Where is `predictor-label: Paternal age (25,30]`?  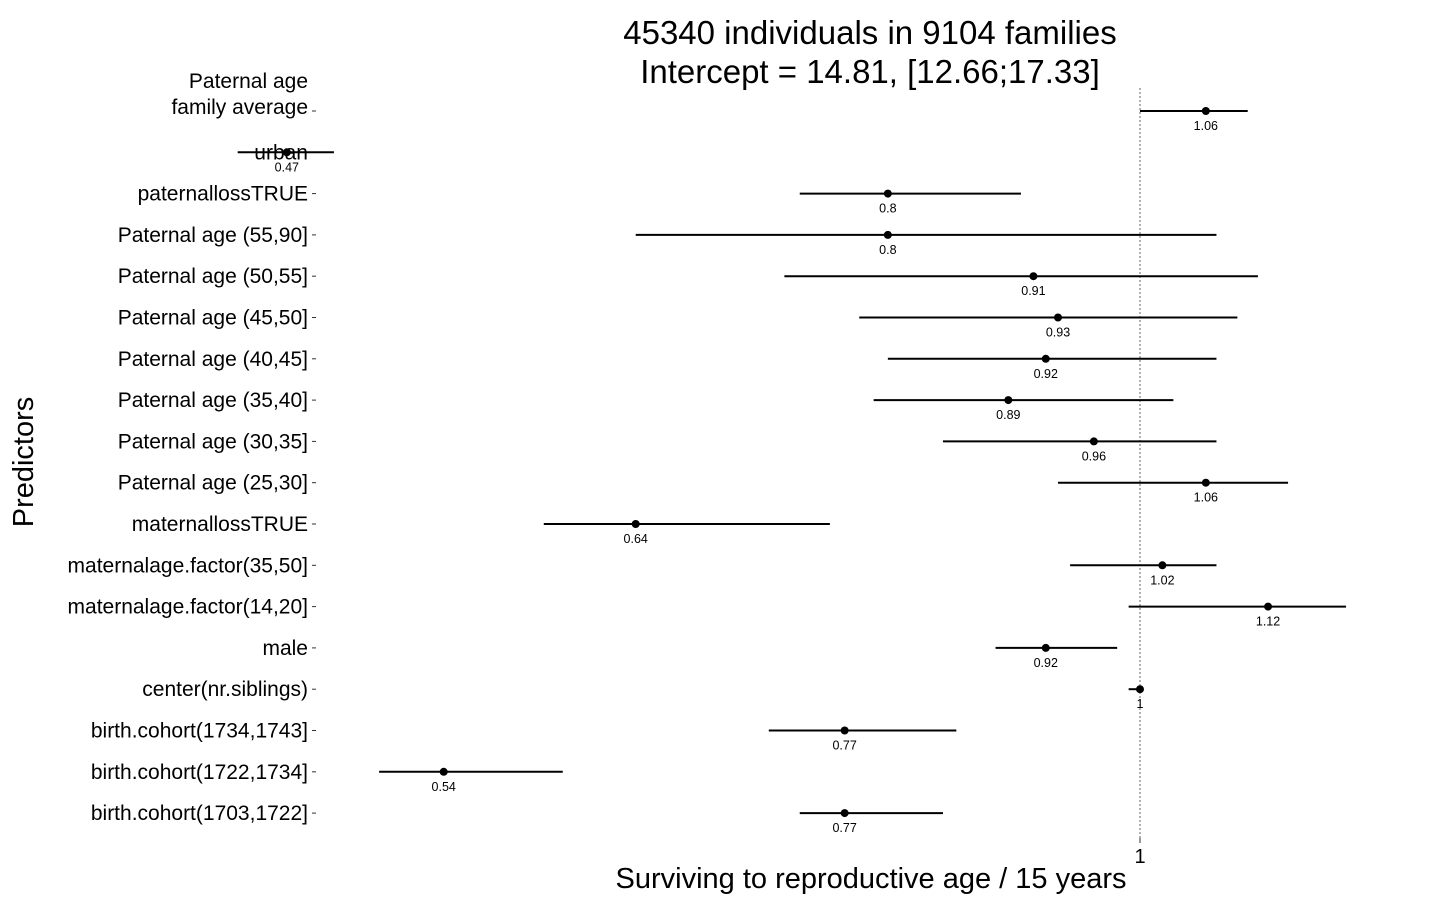
predictor-label: Paternal age (25,30] is located at coordinates (213, 483).